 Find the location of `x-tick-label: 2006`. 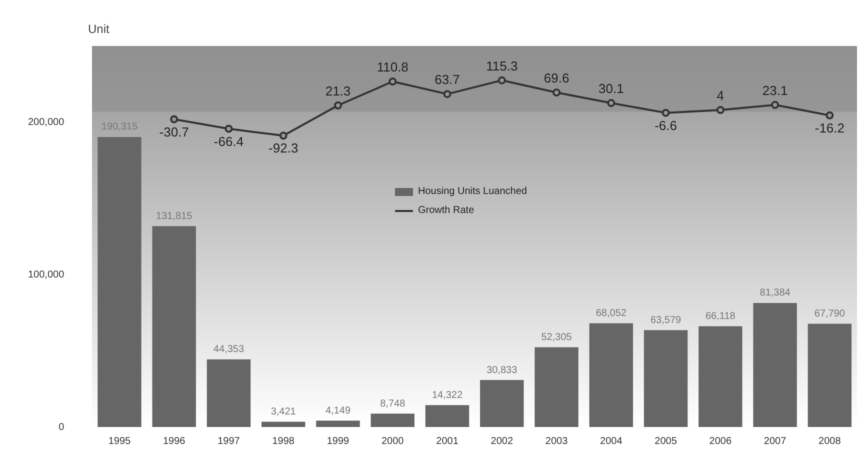

x-tick-label: 2006 is located at coordinates (720, 441).